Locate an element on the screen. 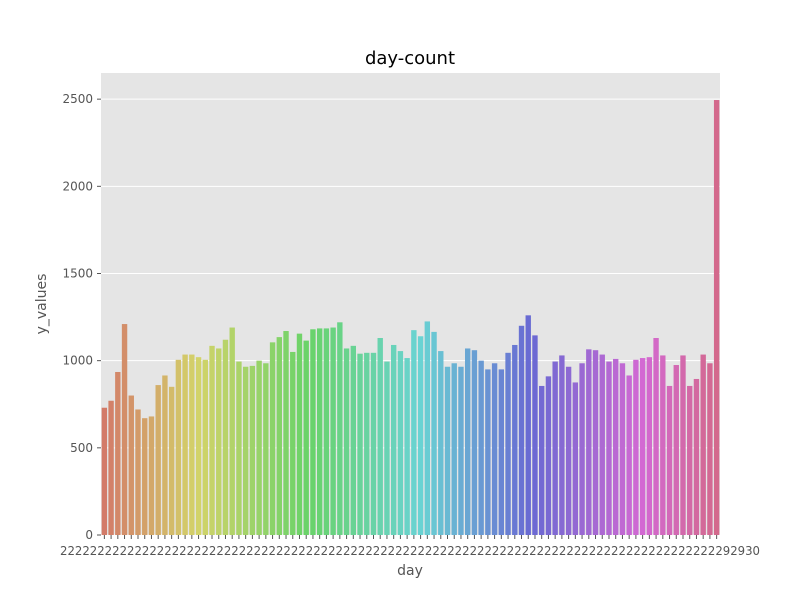 The image size is (800, 605). y-axis-label: y_values is located at coordinates (42, 304).